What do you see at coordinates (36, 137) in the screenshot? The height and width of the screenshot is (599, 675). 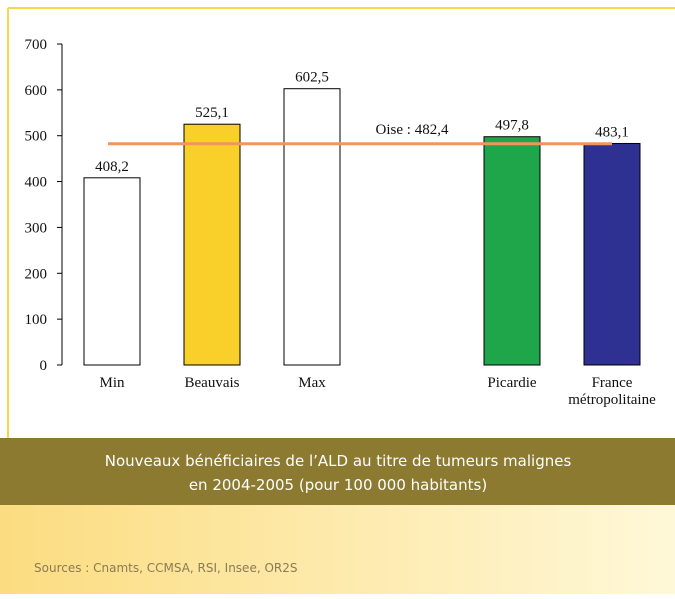 I see `y-tick-label: 500` at bounding box center [36, 137].